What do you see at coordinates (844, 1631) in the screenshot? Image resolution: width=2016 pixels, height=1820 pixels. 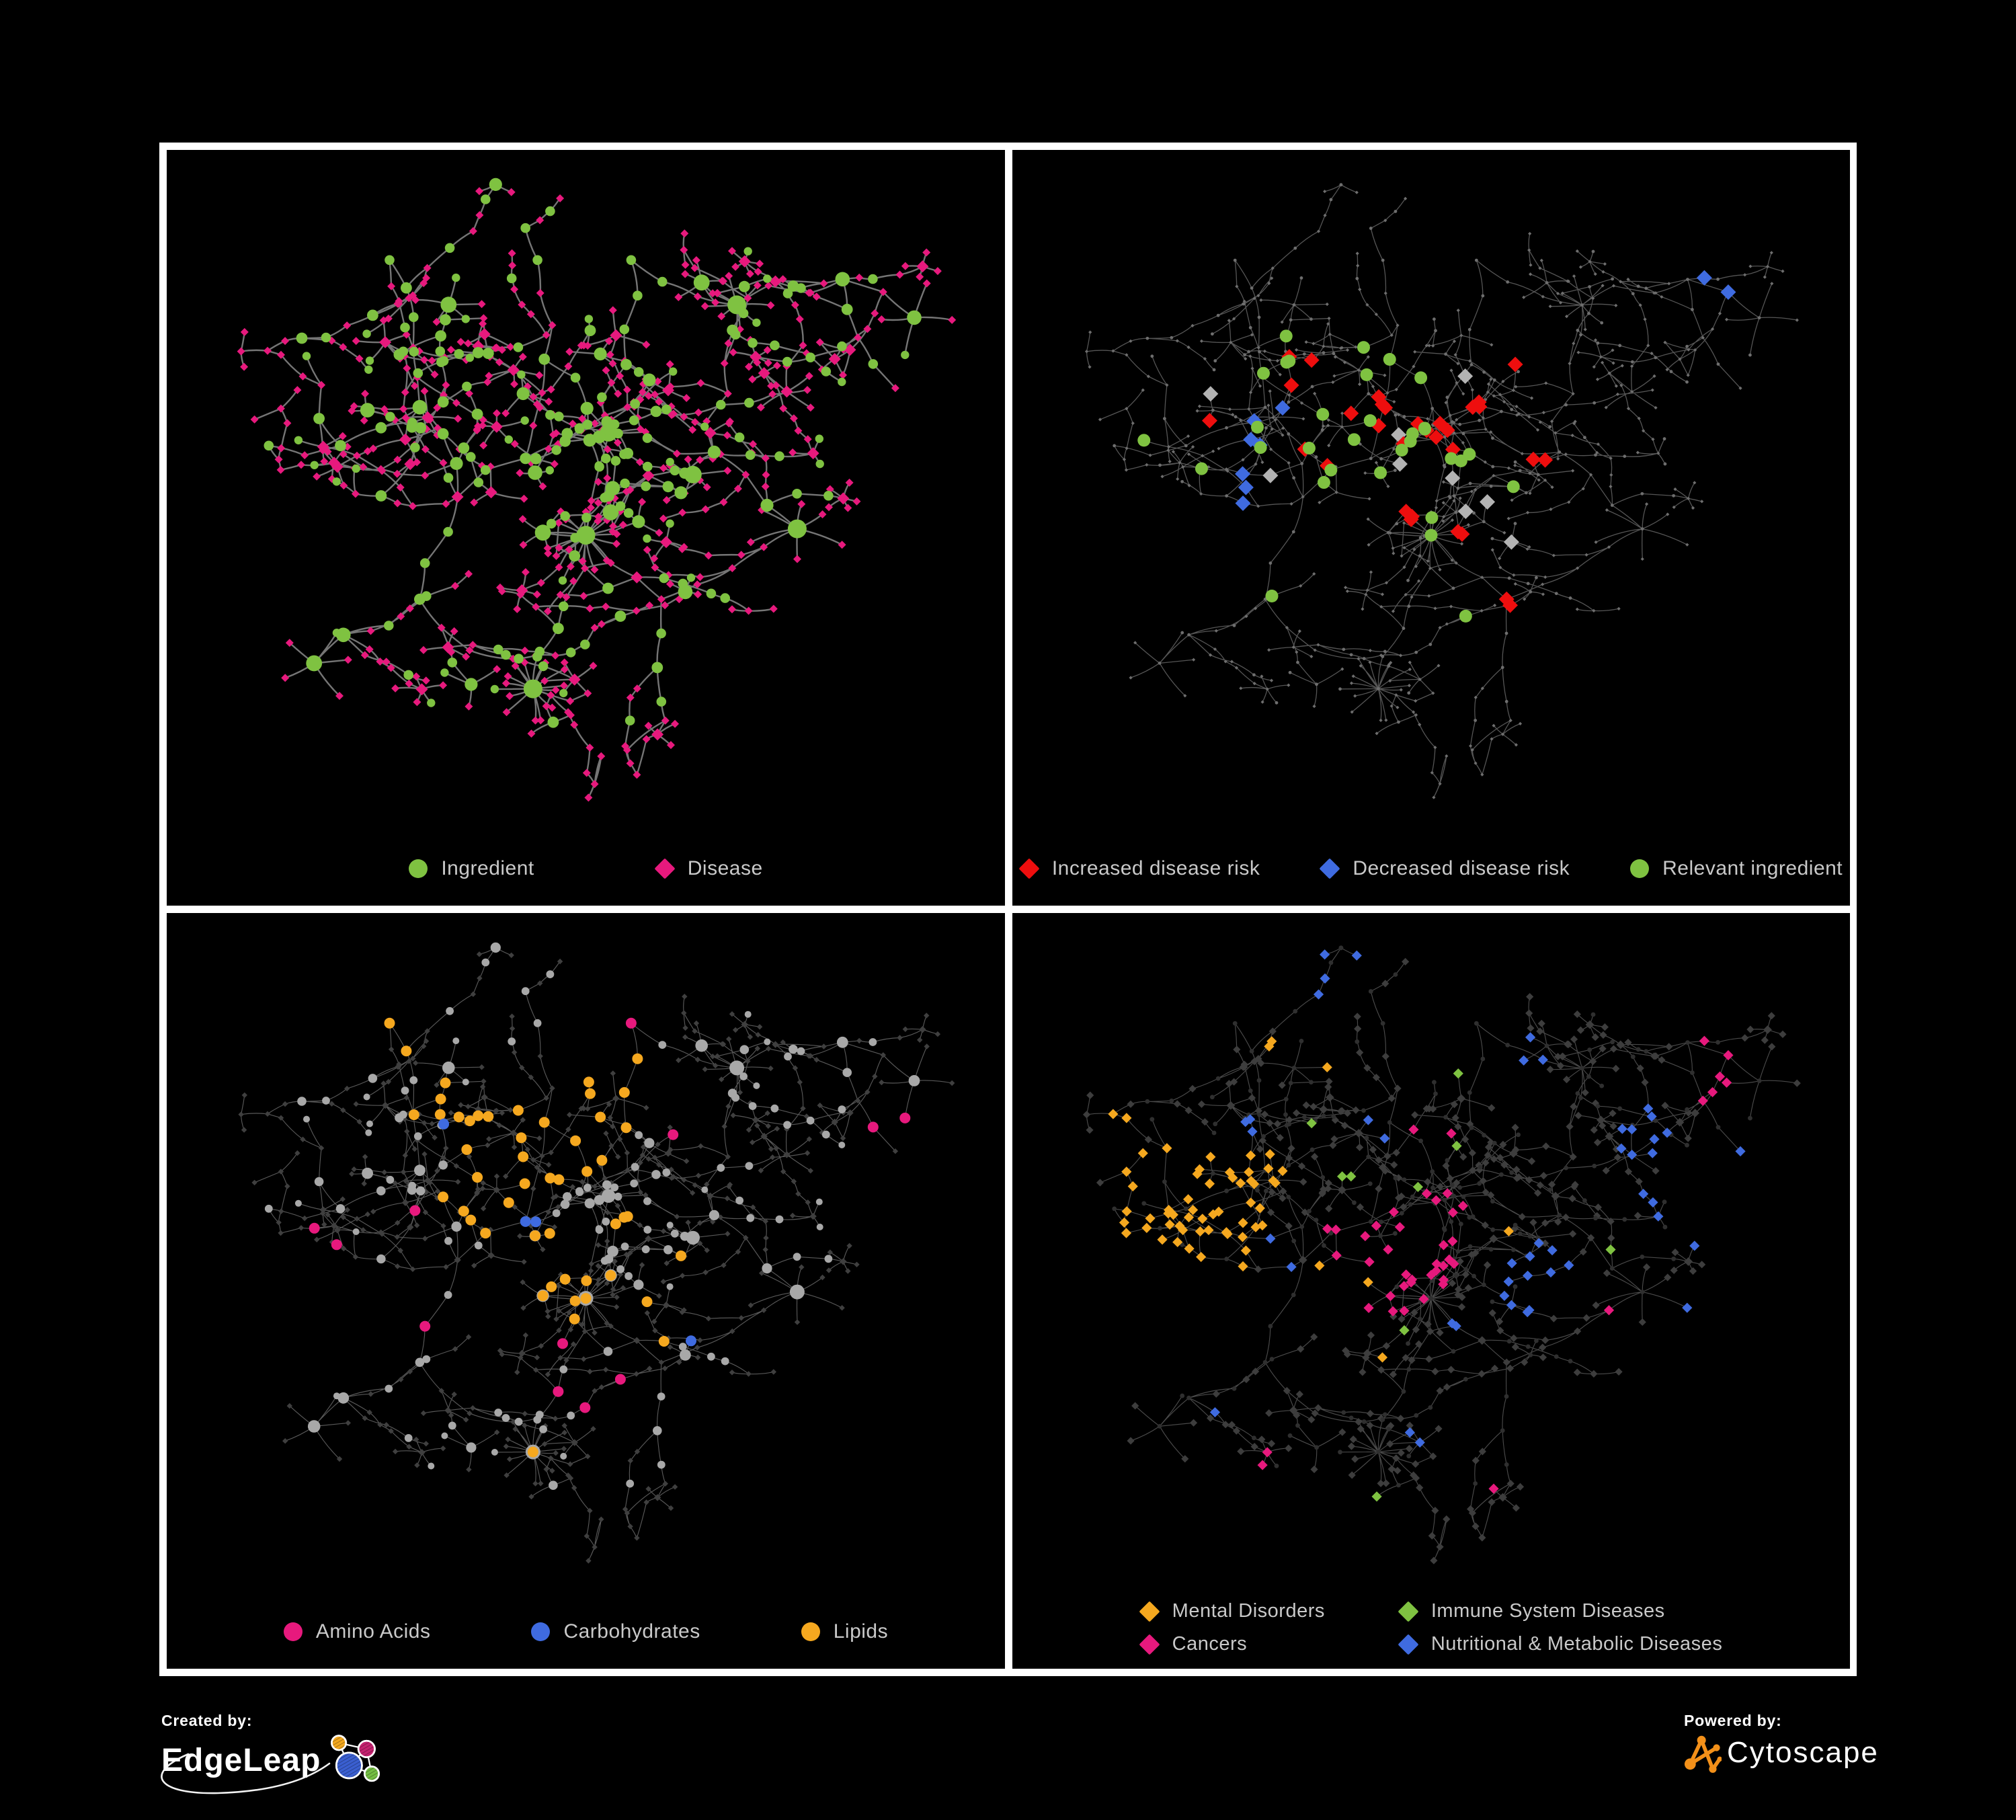 I see `legend-item: Lipids` at bounding box center [844, 1631].